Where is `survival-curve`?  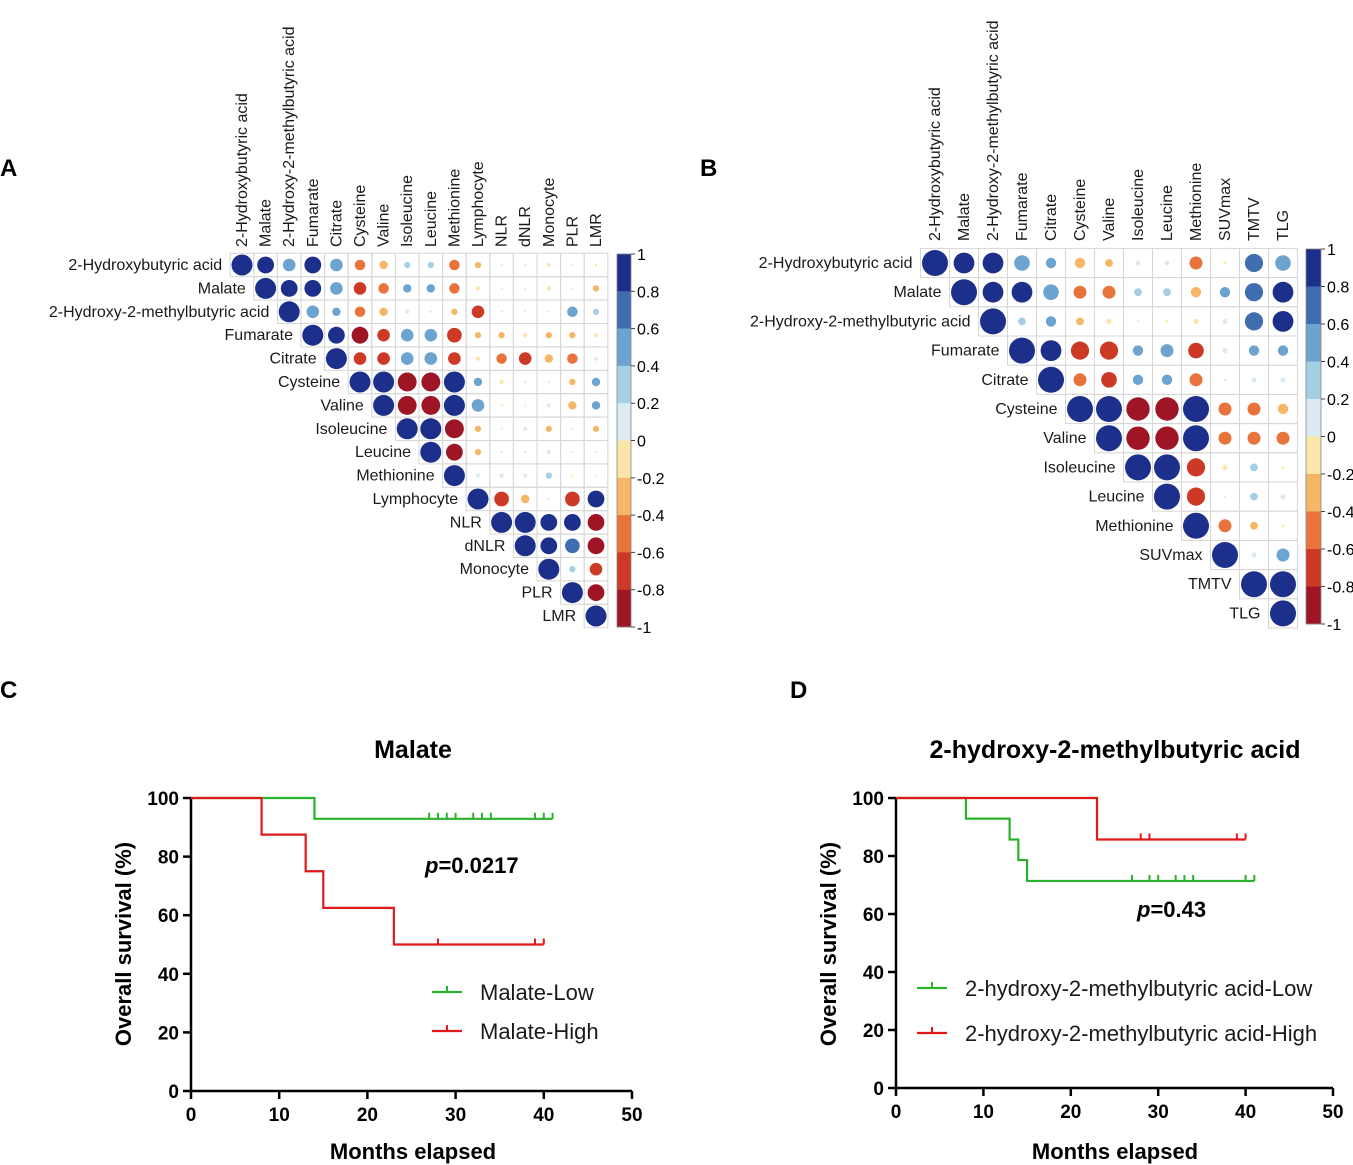 survival-curve is located at coordinates (1075, 839).